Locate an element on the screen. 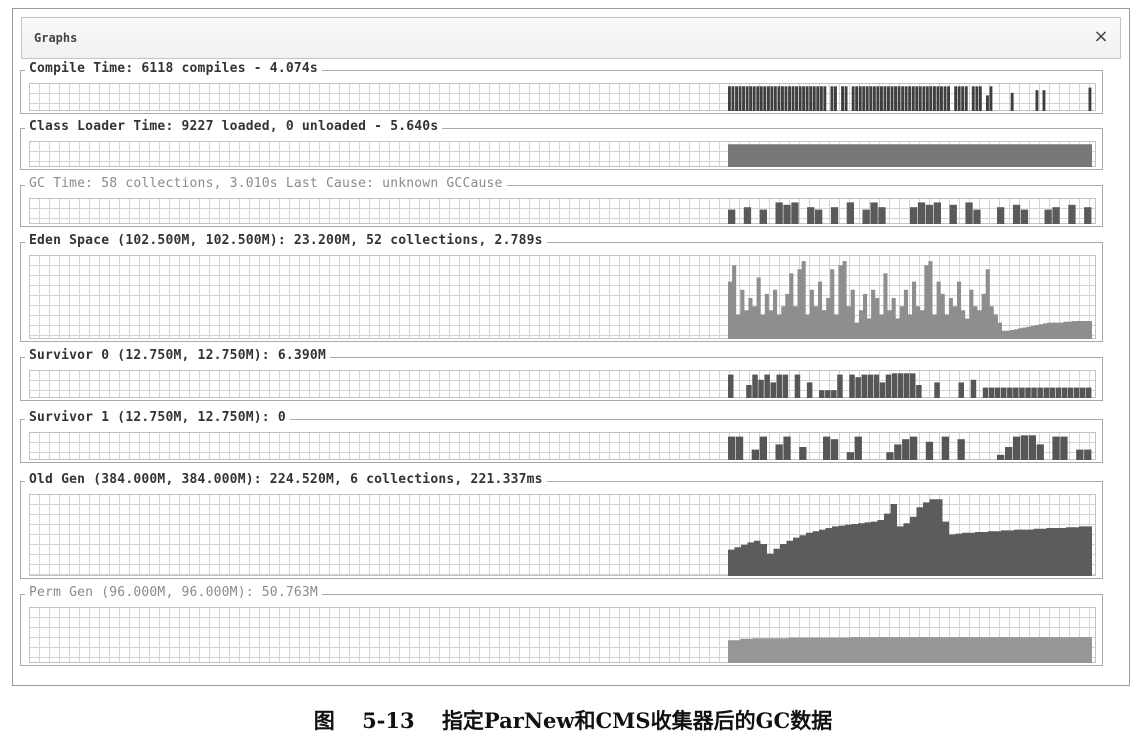 The image size is (1146, 749). window-title: Graphs is located at coordinates (56, 38).